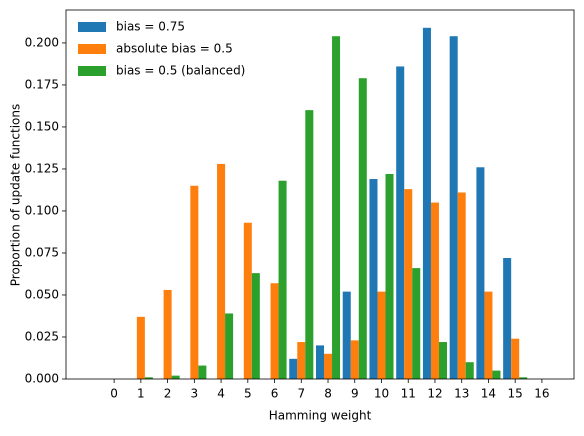  What do you see at coordinates (42, 210) in the screenshot?
I see `y-tick-label: 0.100` at bounding box center [42, 210].